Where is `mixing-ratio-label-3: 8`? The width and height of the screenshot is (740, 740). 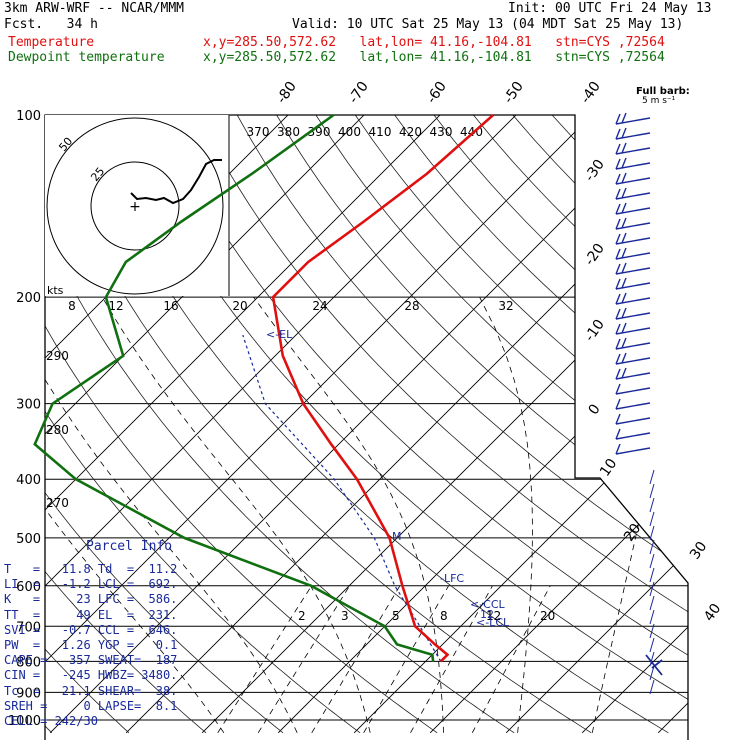 mixing-ratio-label-3: 8 is located at coordinates (444, 616).